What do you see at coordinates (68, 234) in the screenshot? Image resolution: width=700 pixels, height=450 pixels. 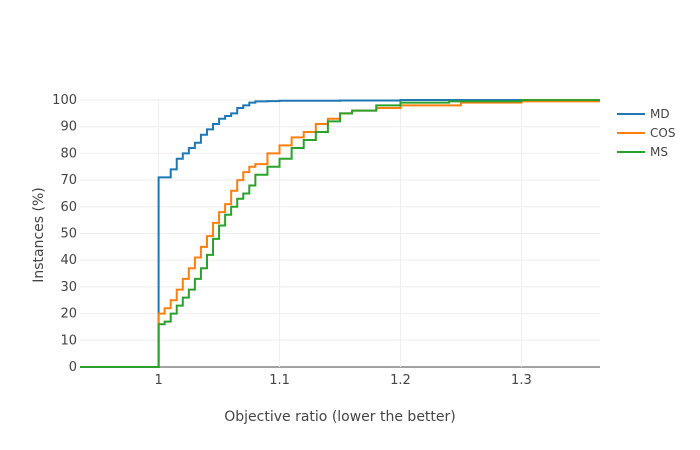 I see `y-tick-label: 50` at bounding box center [68, 234].